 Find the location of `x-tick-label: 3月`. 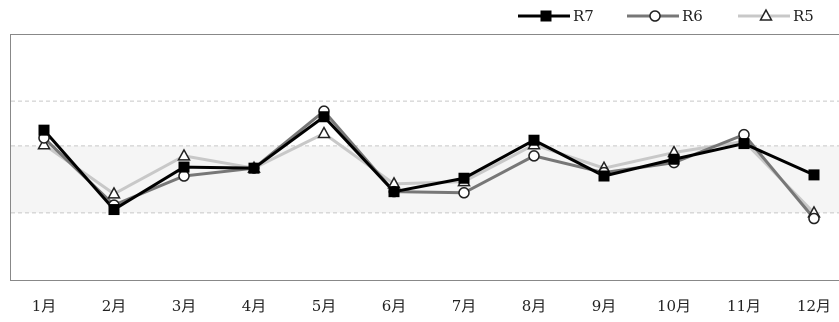

x-tick-label: 3月 is located at coordinates (184, 306).